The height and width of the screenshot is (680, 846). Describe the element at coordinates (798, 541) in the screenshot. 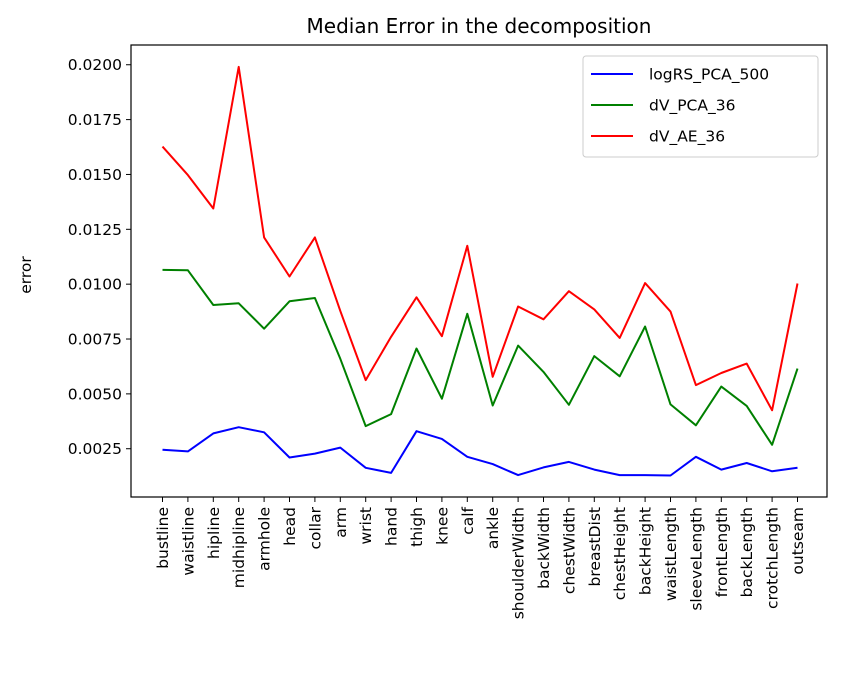

I see `x-tick-label: outseam` at that location.